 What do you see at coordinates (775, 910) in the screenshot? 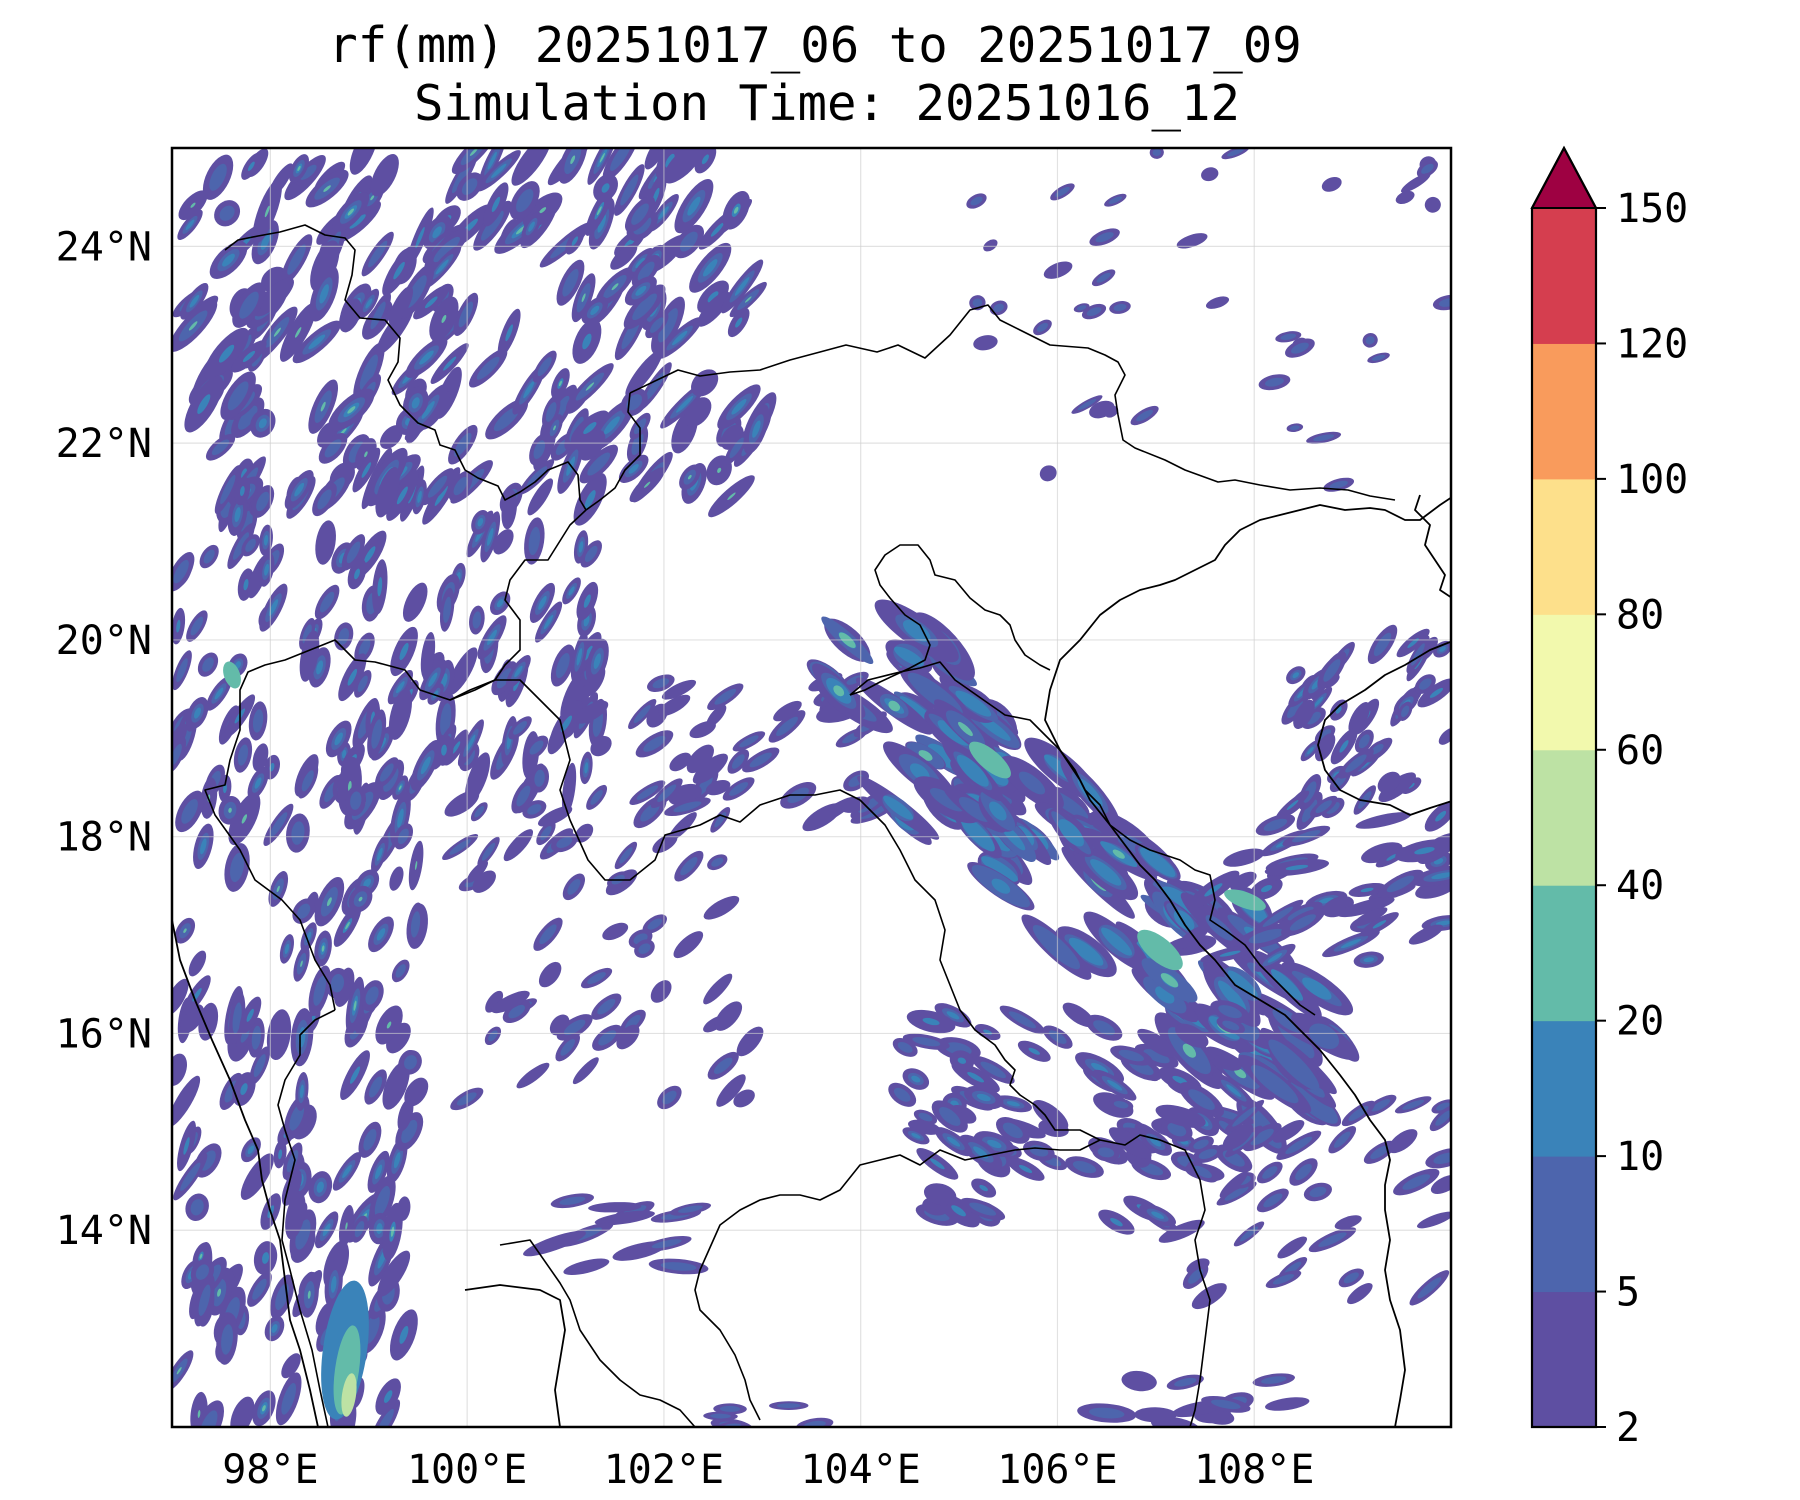
I see `laos-thailand-border` at bounding box center [775, 910].